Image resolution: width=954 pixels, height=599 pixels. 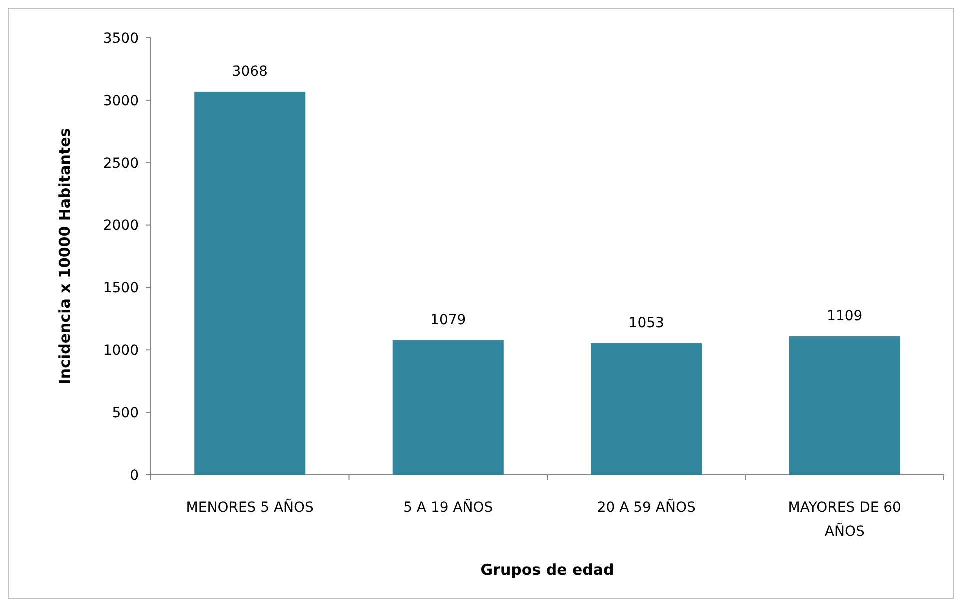 I want to click on x-tick-label: 5 A 19 AÑOS, so click(x=449, y=507).